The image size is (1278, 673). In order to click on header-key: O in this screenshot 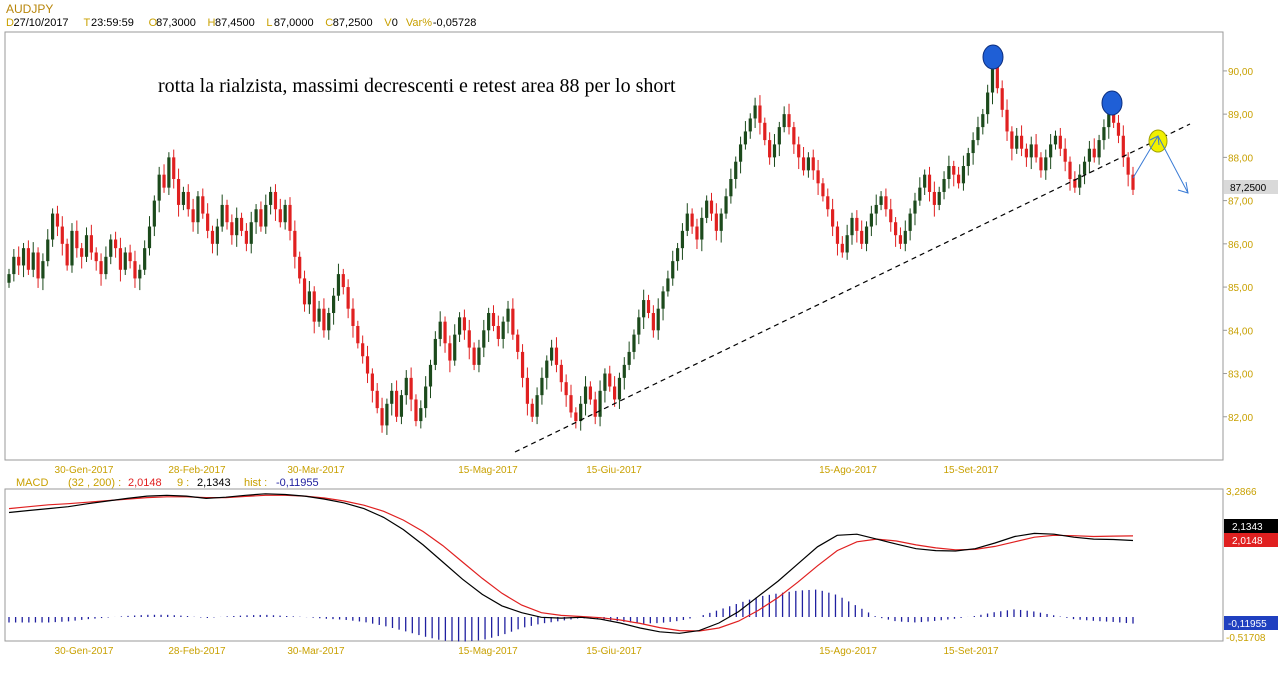, I will do `click(153, 23)`.